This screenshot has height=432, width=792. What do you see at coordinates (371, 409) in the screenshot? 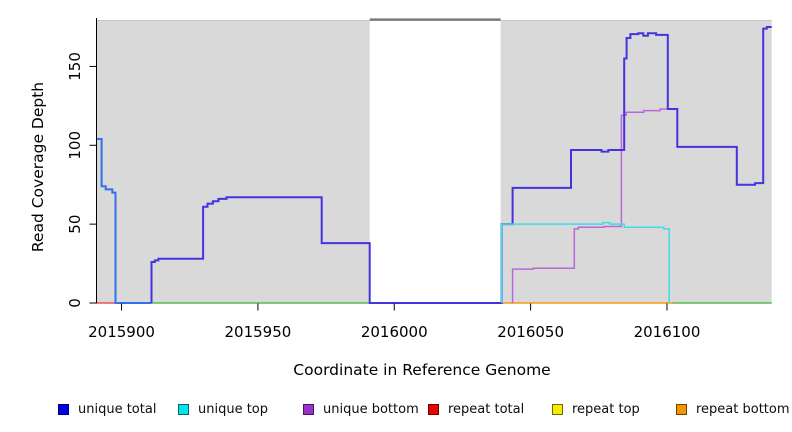
I see `legend-label: unique bottom` at bounding box center [371, 409].